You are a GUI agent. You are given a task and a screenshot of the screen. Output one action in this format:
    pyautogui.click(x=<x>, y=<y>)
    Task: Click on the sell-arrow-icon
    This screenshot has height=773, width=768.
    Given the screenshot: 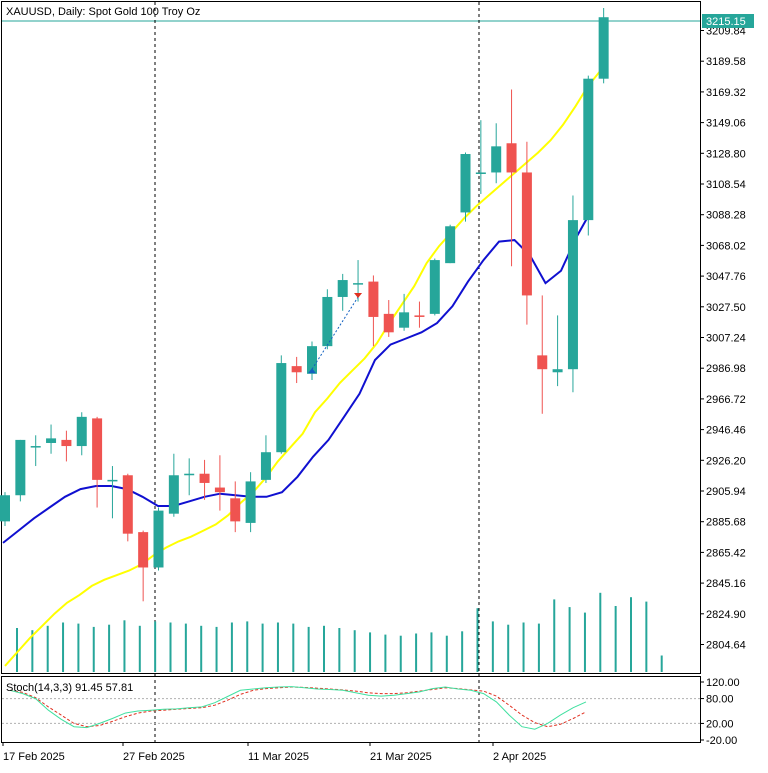 What is the action you would take?
    pyautogui.click(x=358, y=295)
    